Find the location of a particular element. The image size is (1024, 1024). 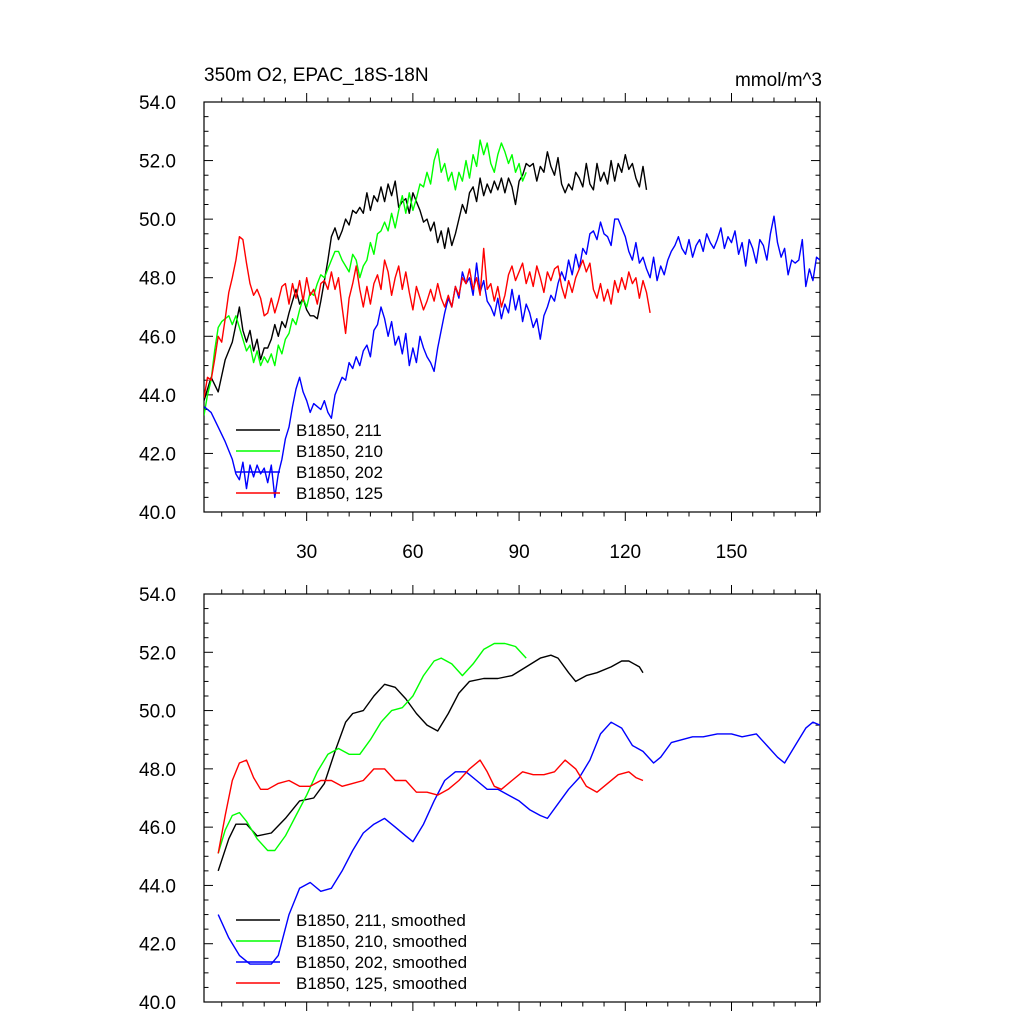

chart-title: 350m O2, EPAC_18S-18N is located at coordinates (316, 75).